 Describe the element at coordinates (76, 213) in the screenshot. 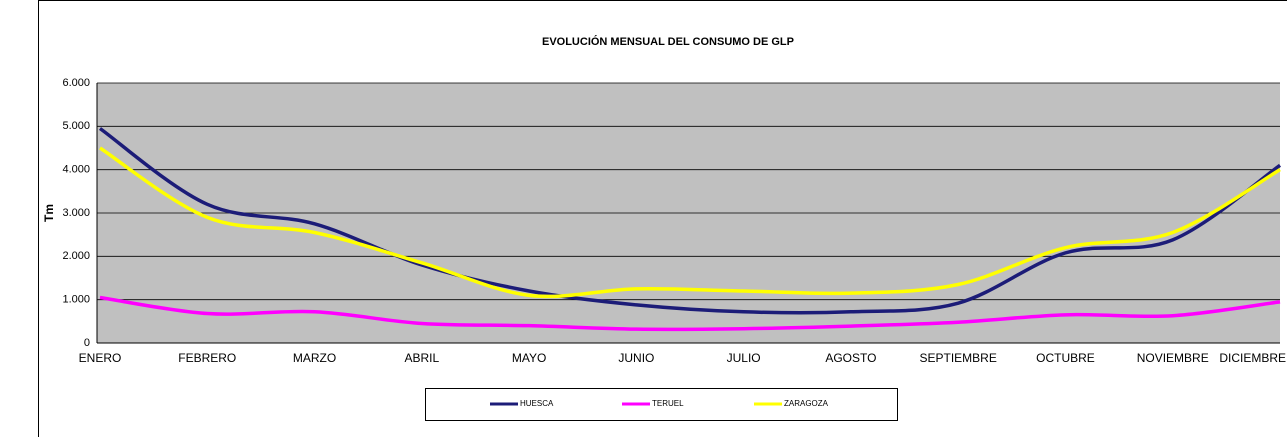

I see `y-tick-label: 3.000` at that location.